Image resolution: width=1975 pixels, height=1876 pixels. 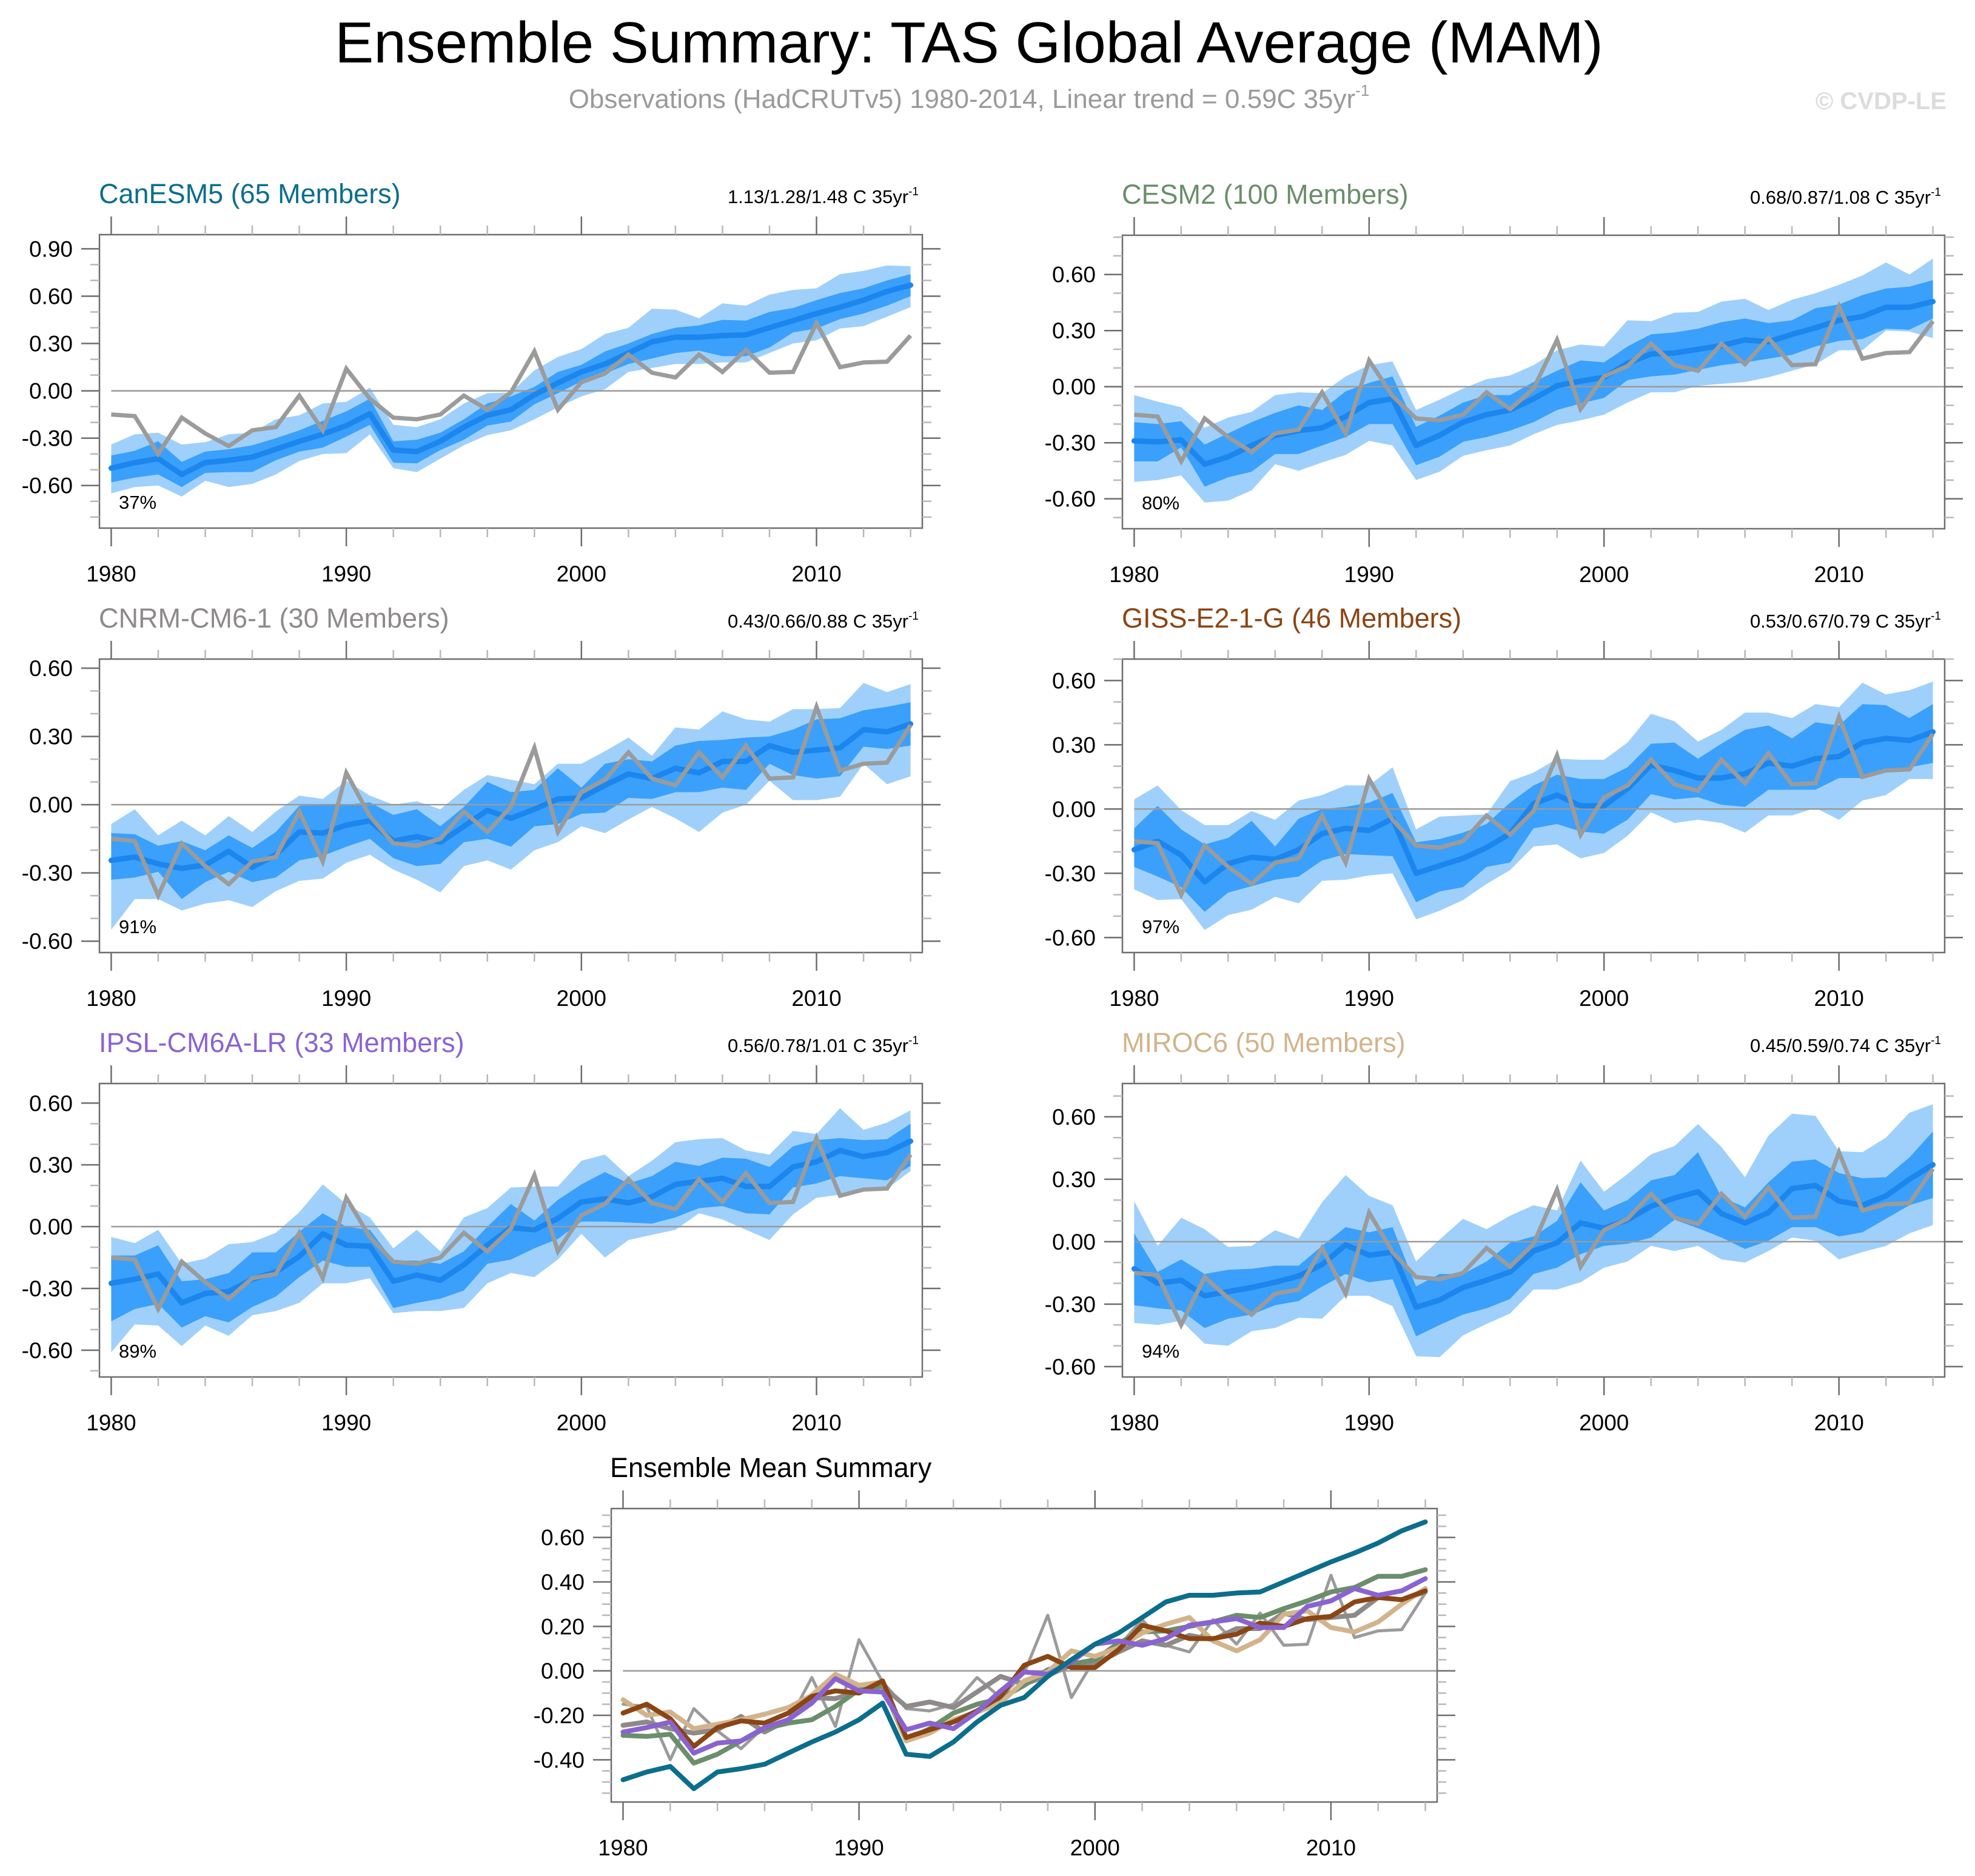 I want to click on percent-rank-label: 89%, so click(x=137, y=1351).